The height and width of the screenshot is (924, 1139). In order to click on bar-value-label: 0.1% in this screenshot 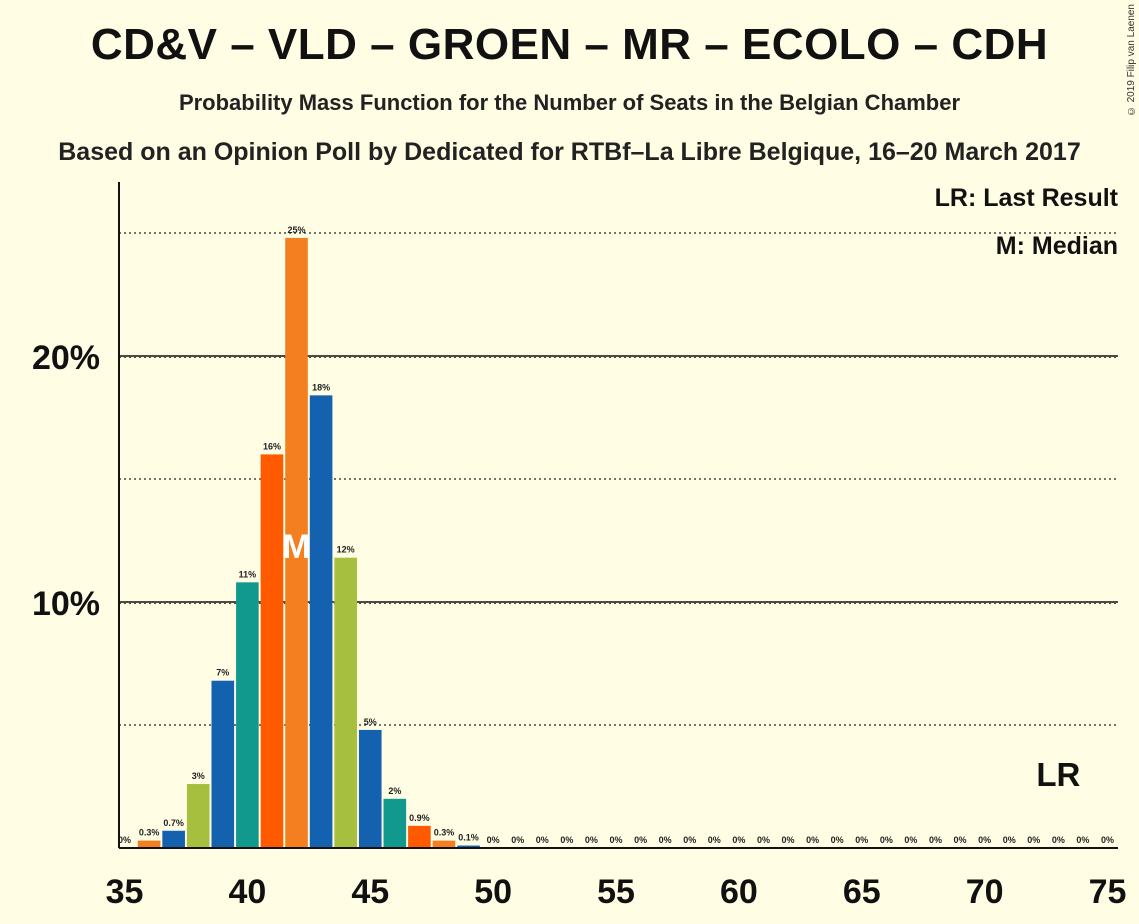, I will do `click(468, 838)`.